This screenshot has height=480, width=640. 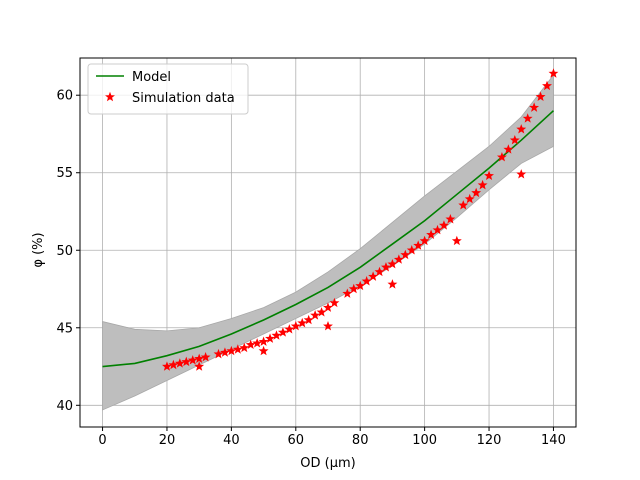 I want to click on y-tick-label: 60, so click(x=64, y=96).